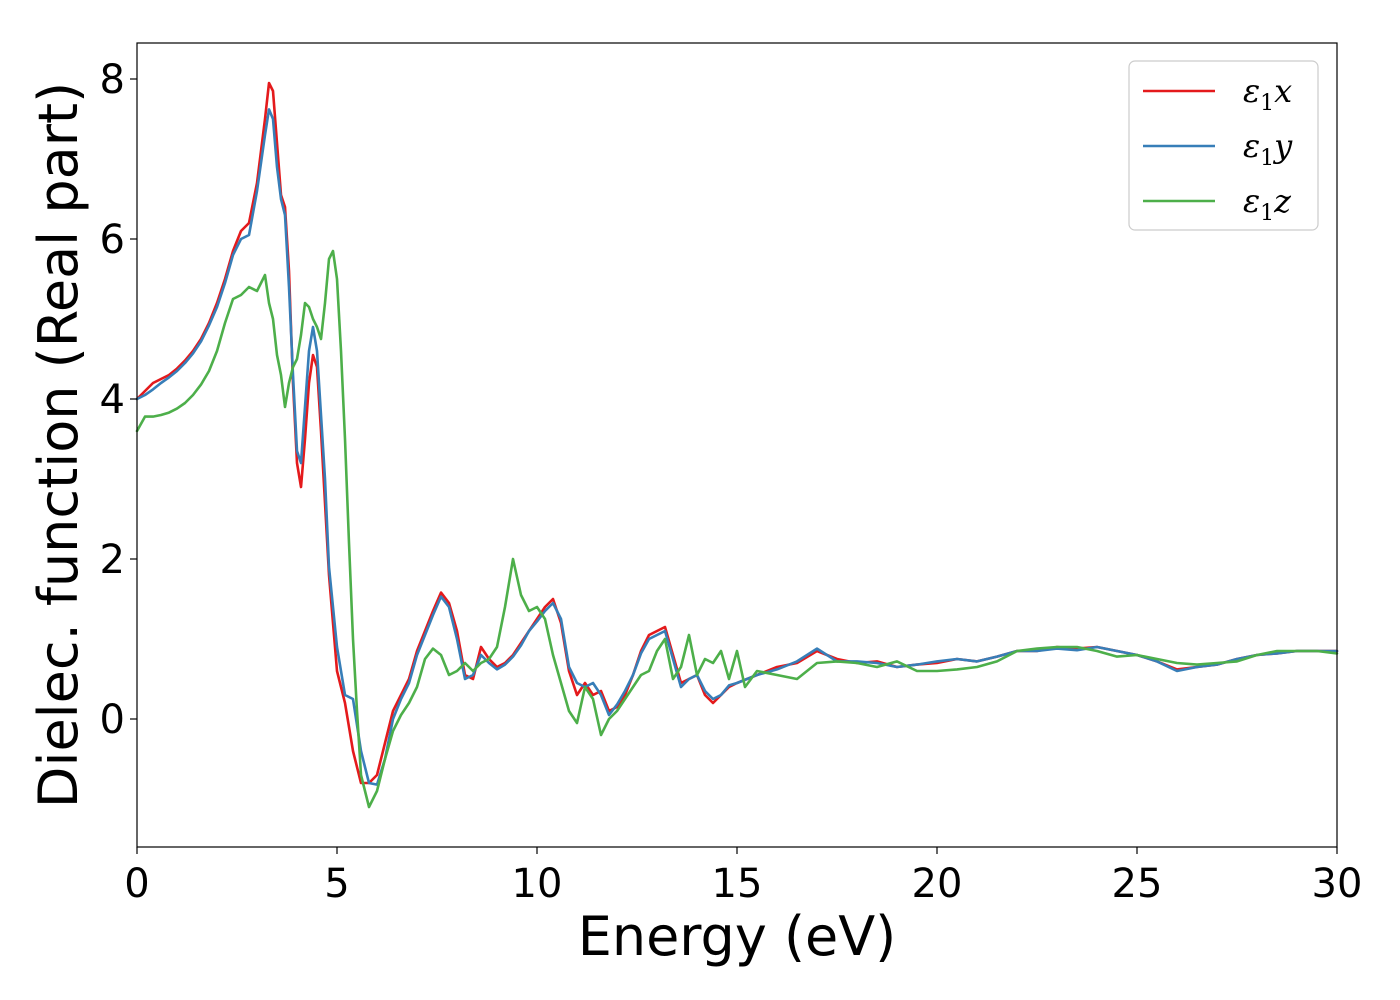 The width and height of the screenshot is (1400, 1000). Describe the element at coordinates (58, 445) in the screenshot. I see `y-axis-label: Dielec. function (Real part)` at that location.